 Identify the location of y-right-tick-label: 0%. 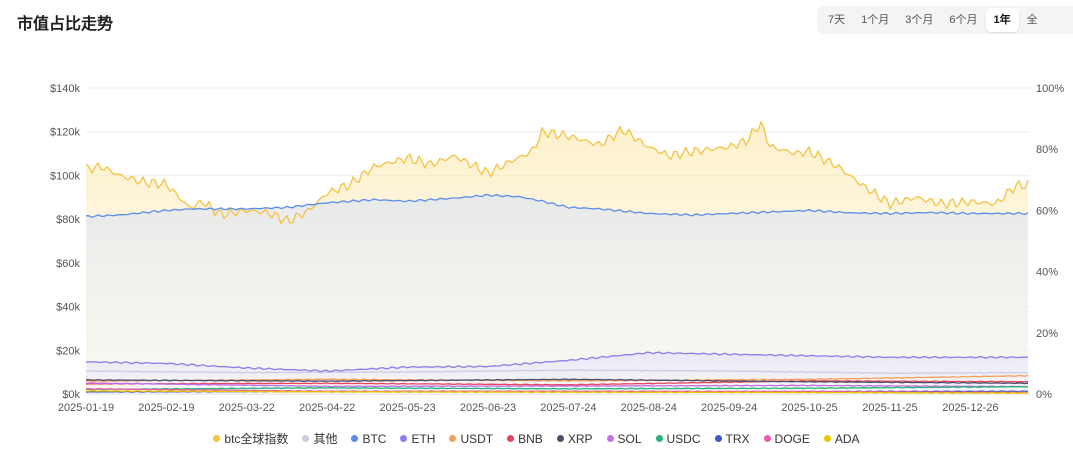
(1044, 395).